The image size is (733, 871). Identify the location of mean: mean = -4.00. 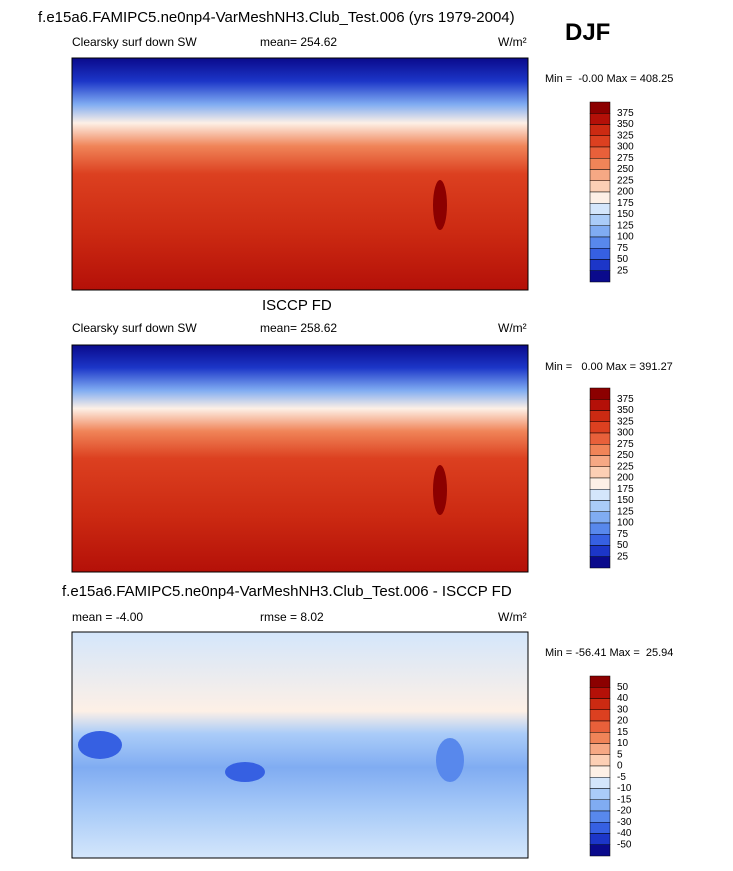
(107, 617).